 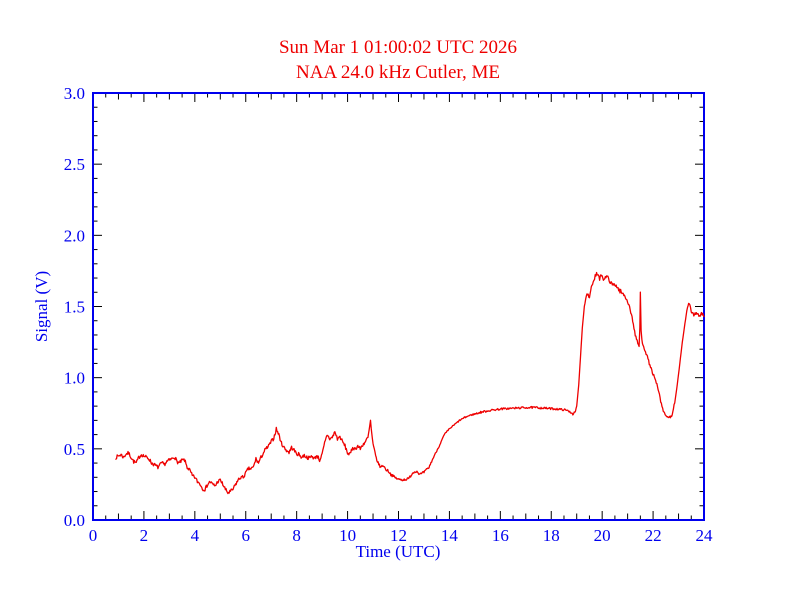 What do you see at coordinates (705, 535) in the screenshot?
I see `x-tick-label: 24` at bounding box center [705, 535].